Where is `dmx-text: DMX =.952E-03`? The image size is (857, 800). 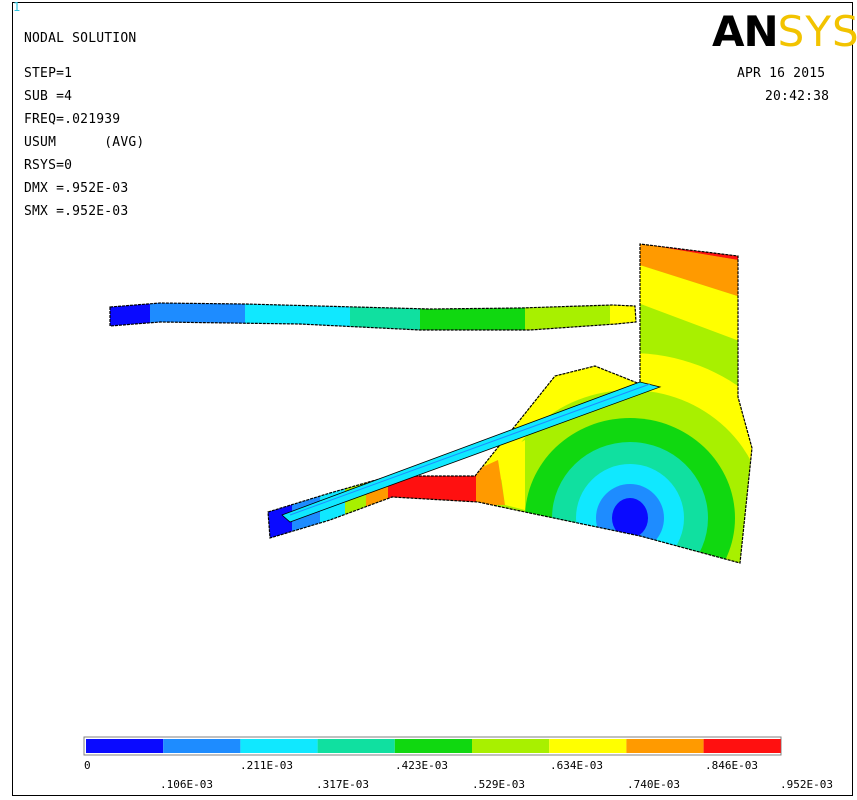
dmx-text: DMX =.952E-03 is located at coordinates (76, 188).